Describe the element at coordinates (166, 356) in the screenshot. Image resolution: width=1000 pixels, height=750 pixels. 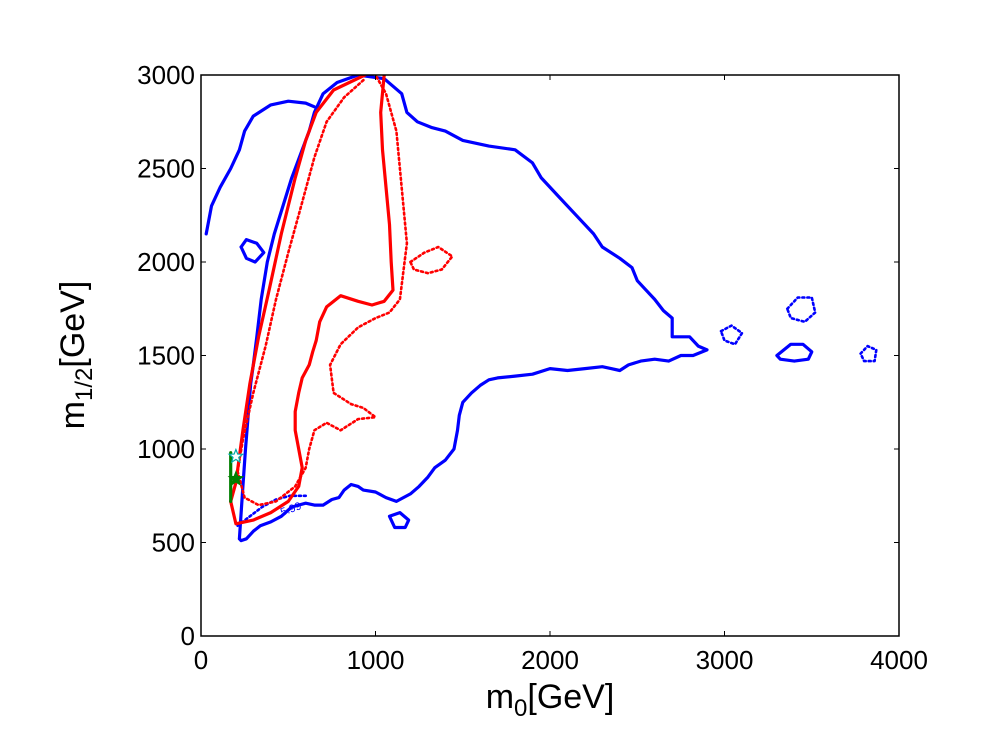
I see `y-tick-label-1500: 1500` at that location.